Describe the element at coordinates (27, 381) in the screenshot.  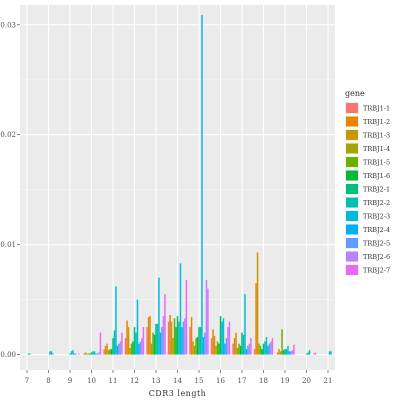
I see `x-tick-label: 7` at that location.